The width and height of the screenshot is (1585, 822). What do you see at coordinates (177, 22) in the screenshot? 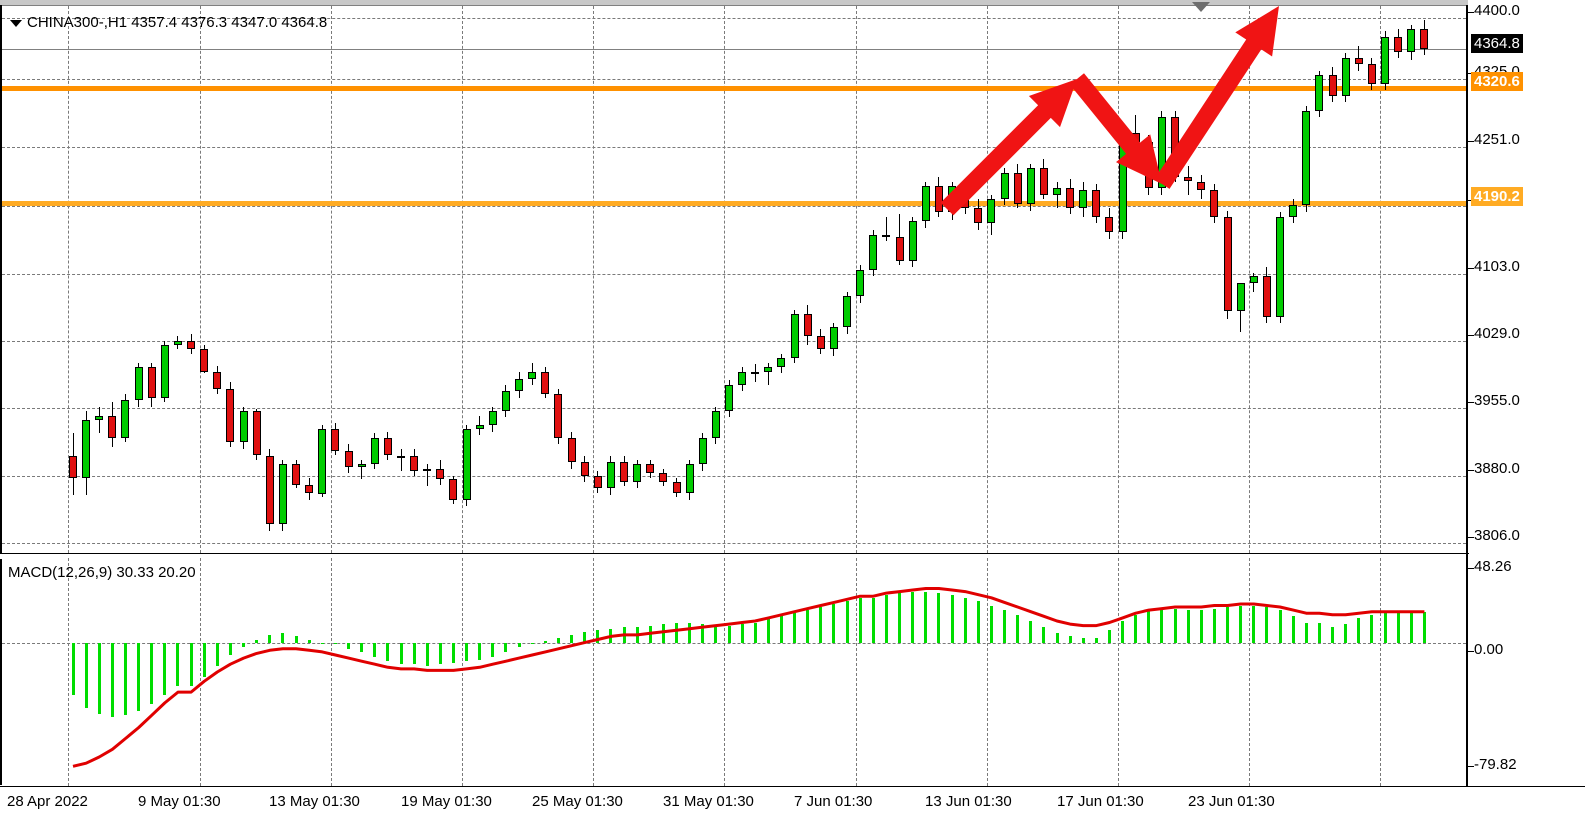
I see `price-chart-title-text: CHINA300-,H1 4357.4 4376.3 4347.0 4364.8` at bounding box center [177, 22].